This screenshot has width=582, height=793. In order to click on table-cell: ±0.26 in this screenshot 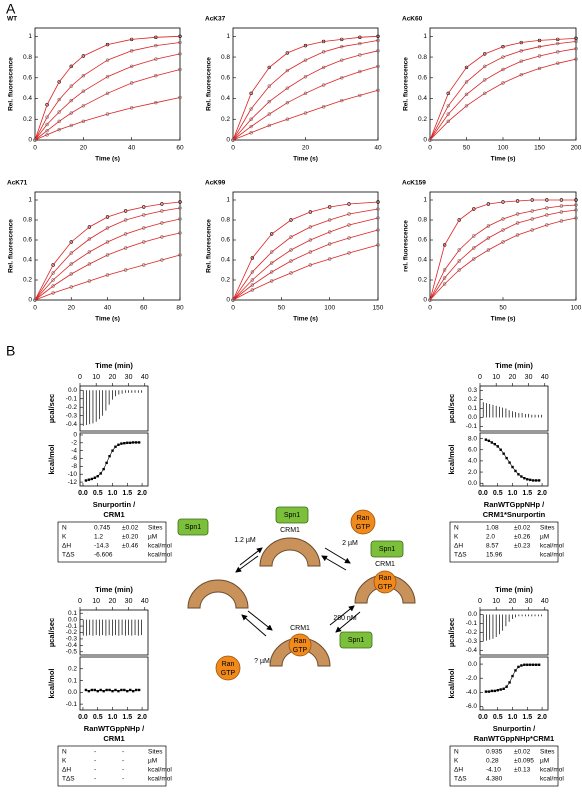, I will do `click(522, 537)`.